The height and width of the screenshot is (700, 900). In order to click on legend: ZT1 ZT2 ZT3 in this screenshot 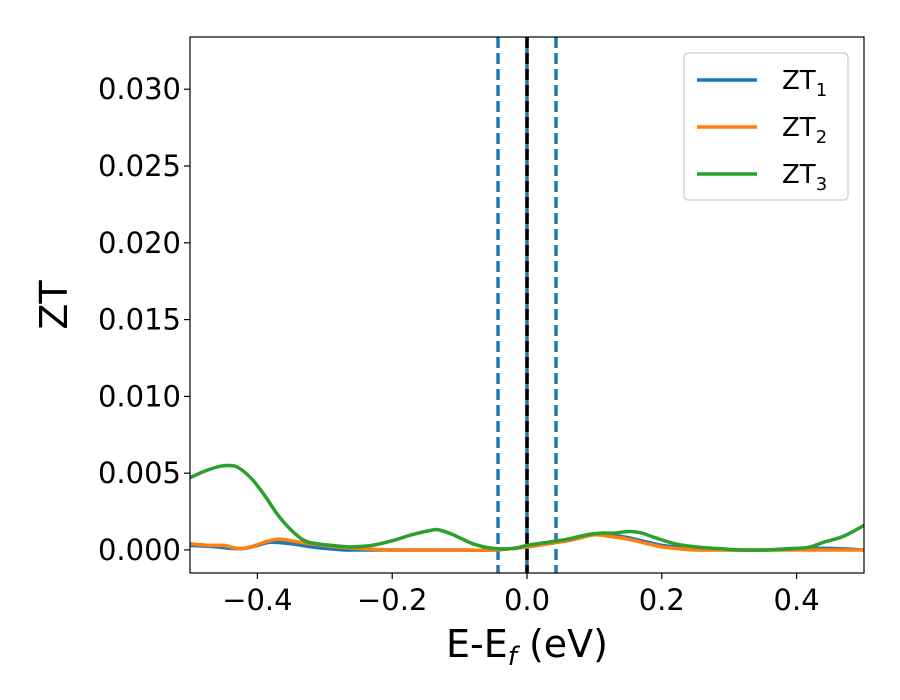, I will do `click(766, 126)`.